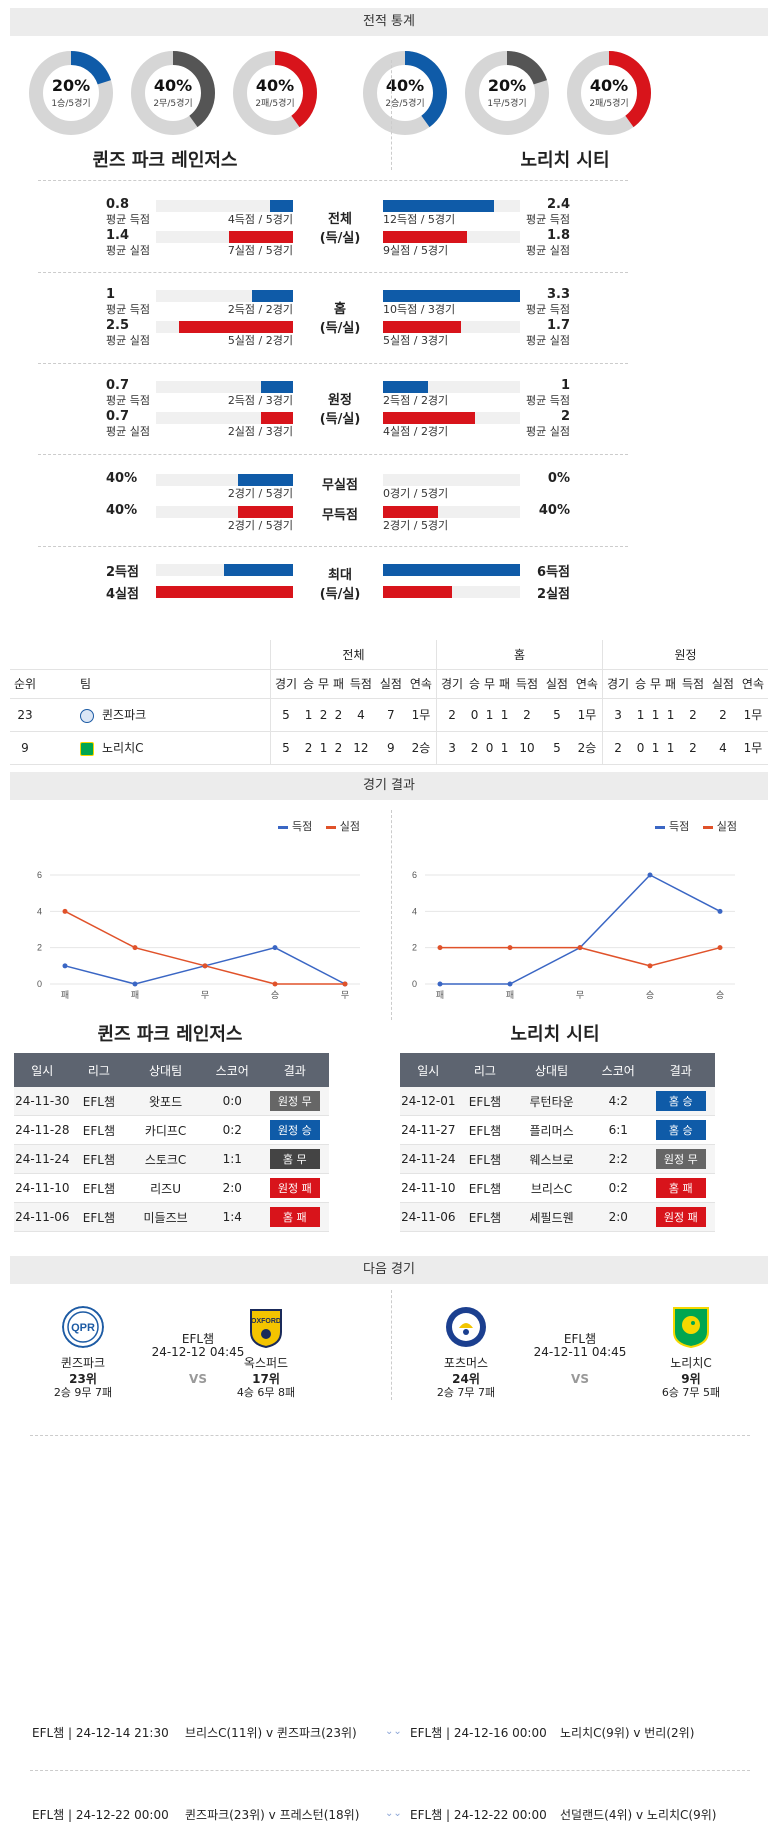 The image size is (778, 1831). Describe the element at coordinates (421, 715) in the screenshot. I see `standings-cell: 1무` at that location.